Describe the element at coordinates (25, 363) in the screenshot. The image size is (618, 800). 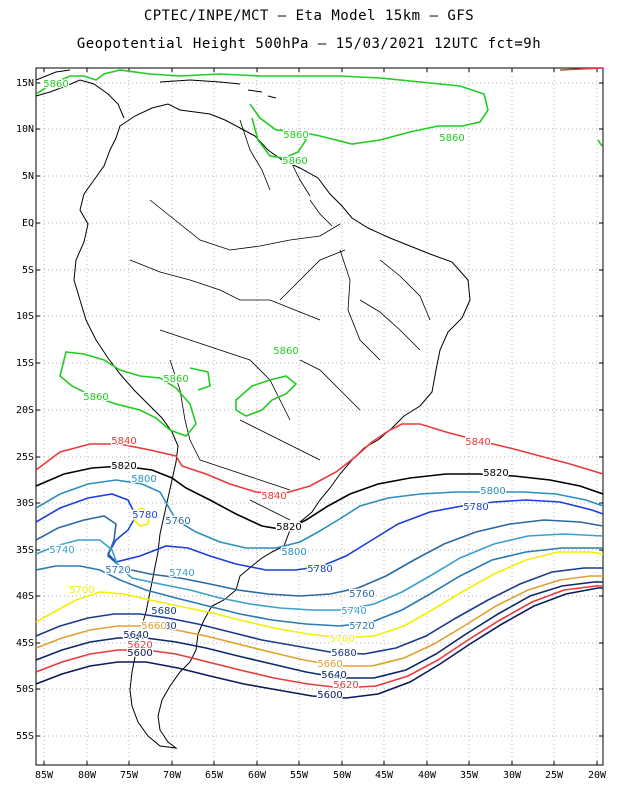
I see `lat-label: 15S` at that location.